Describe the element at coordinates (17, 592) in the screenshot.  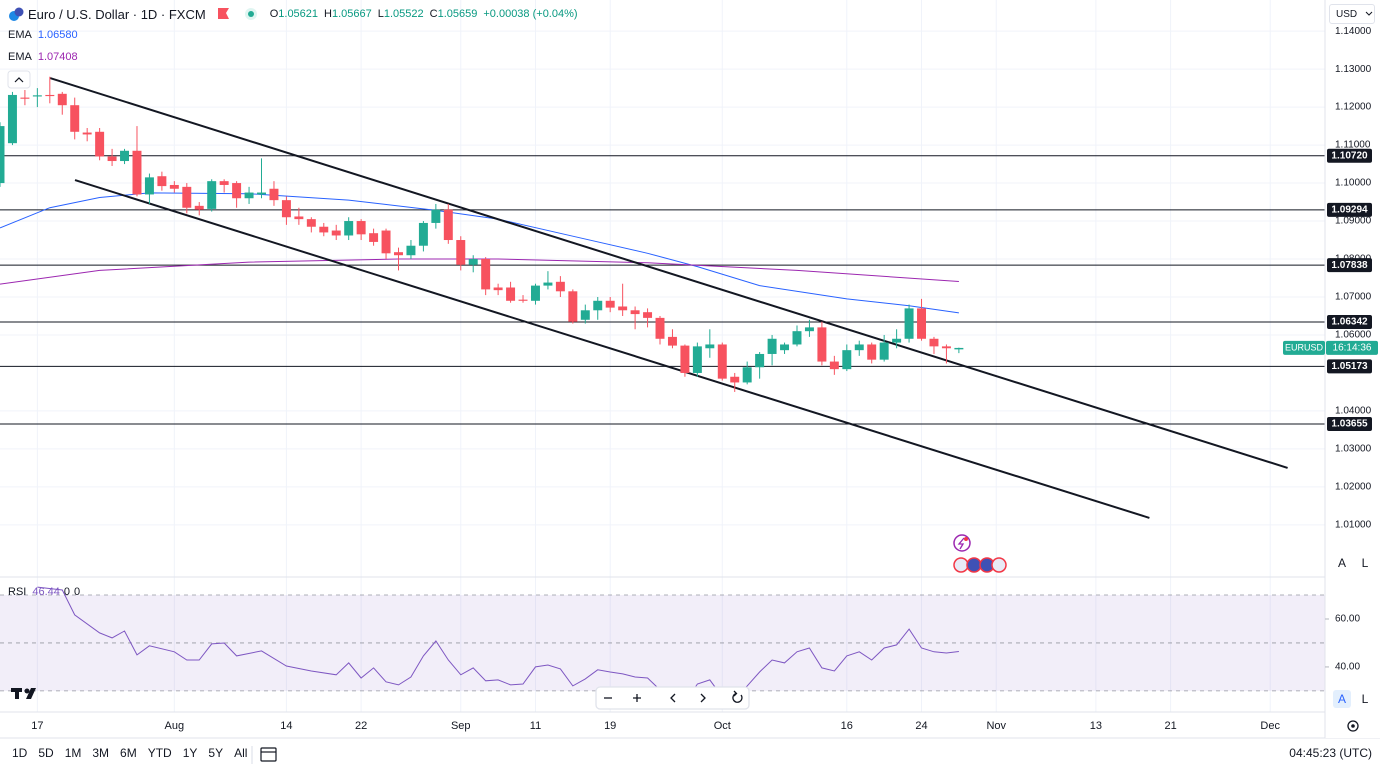
I see `legend-name: RSI` at that location.